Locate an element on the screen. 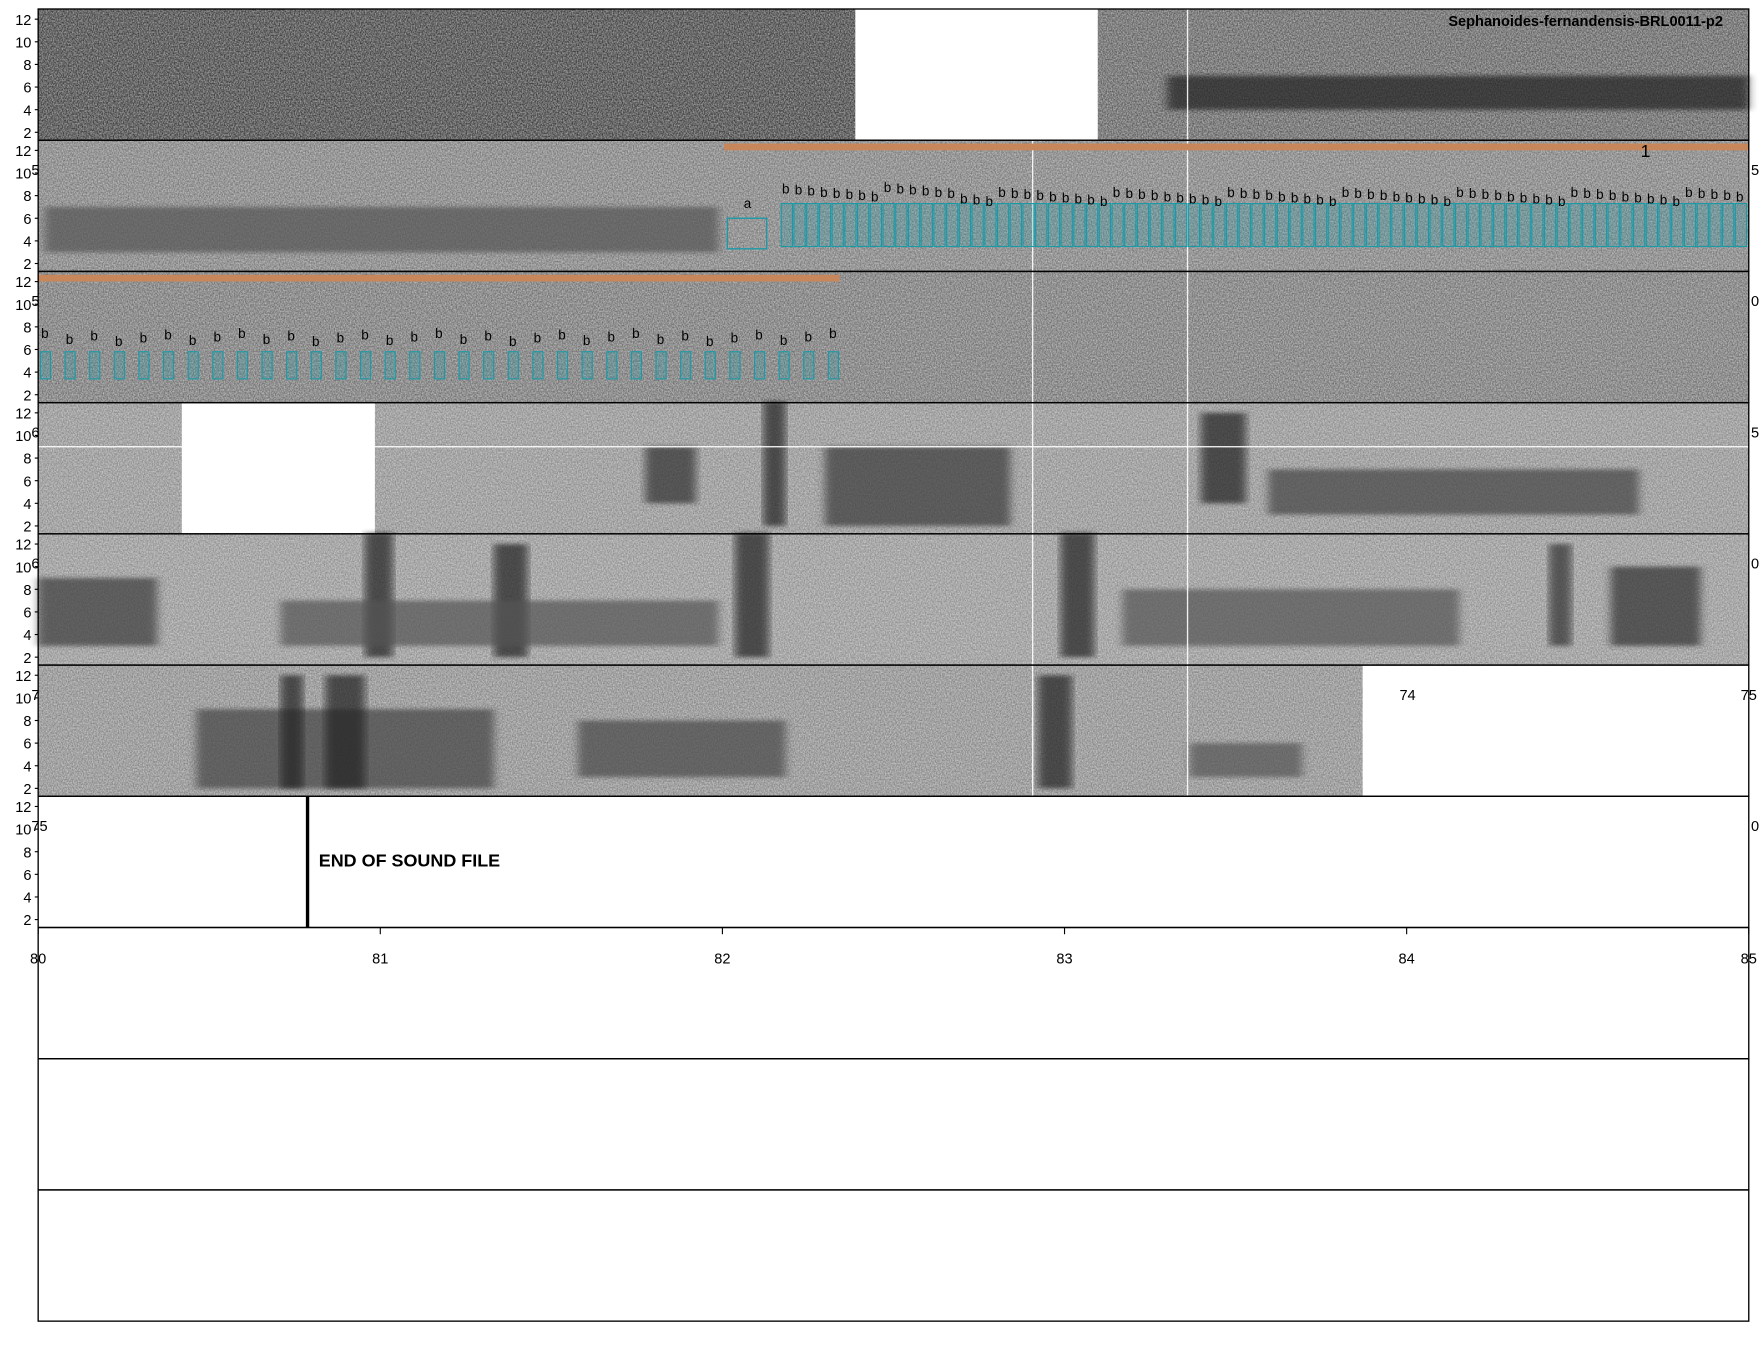 The width and height of the screenshot is (1760, 1360). x-tick-label: 81 is located at coordinates (380, 959).